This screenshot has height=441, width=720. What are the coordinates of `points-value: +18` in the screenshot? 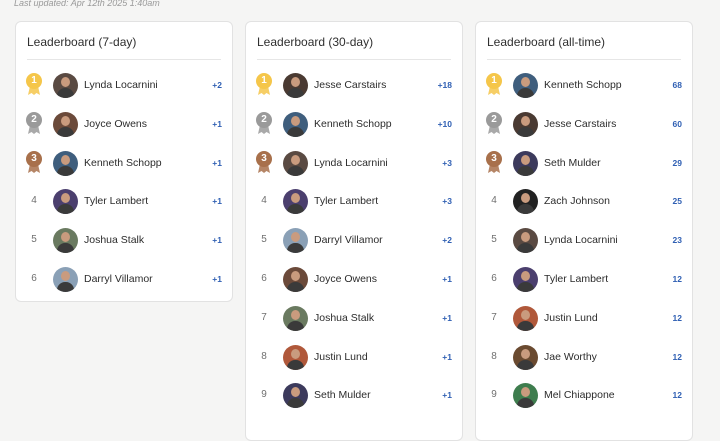 It's located at (444, 85).